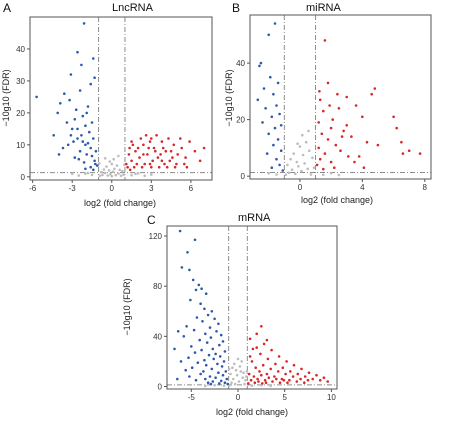 The height and width of the screenshot is (425, 453). Describe the element at coordinates (425, 187) in the screenshot. I see `x-tick-label: 8` at that location.